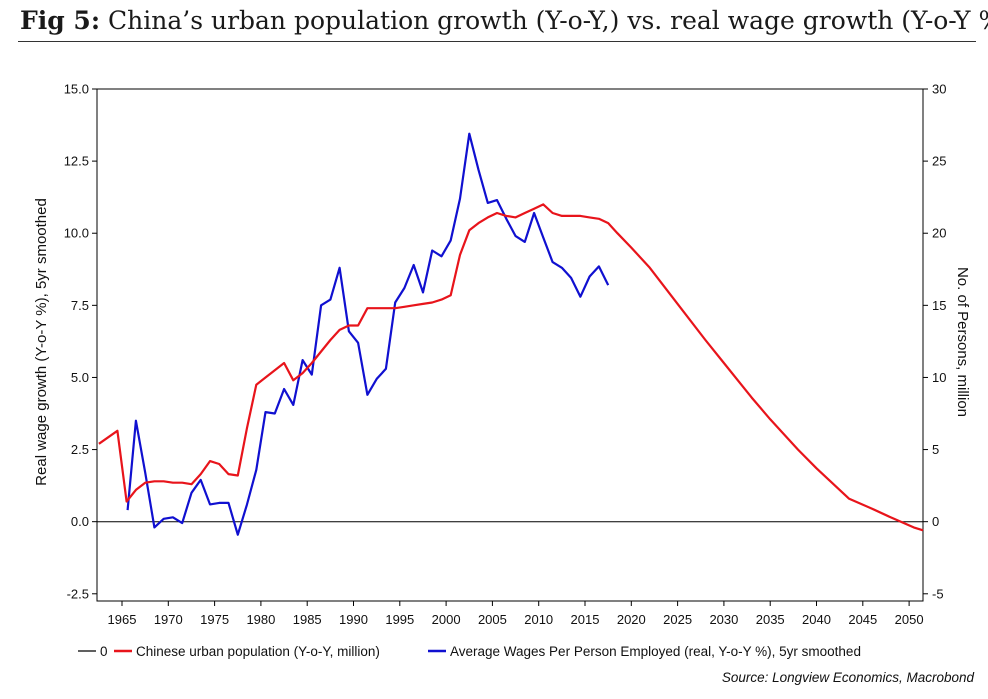  What do you see at coordinates (76, 89) in the screenshot?
I see `left-y-tick-label: 15.0` at bounding box center [76, 89].